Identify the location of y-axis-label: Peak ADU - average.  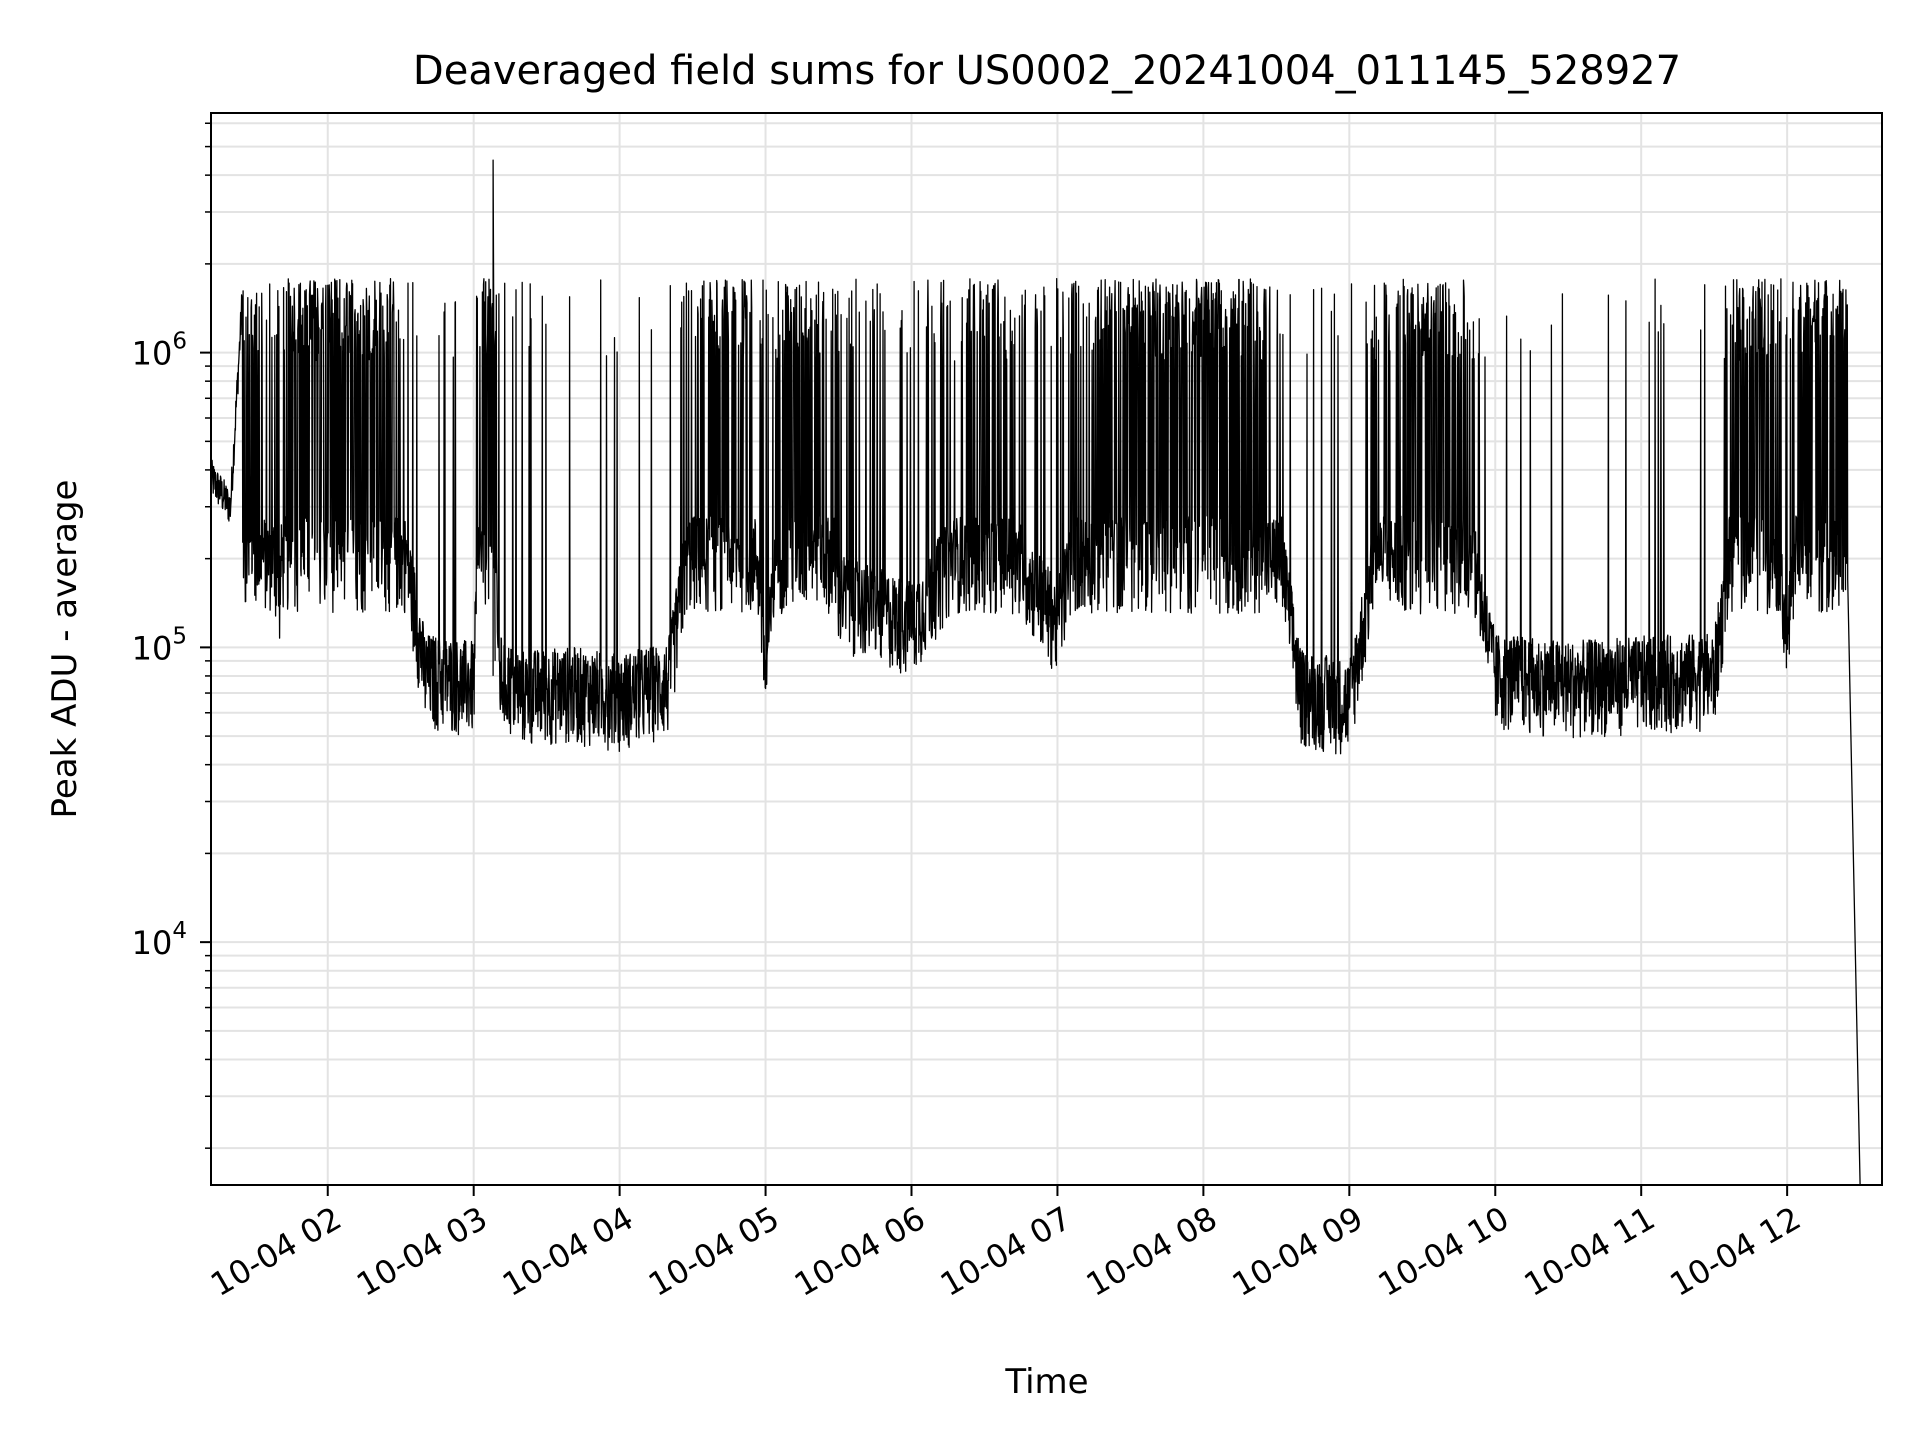
(65, 649).